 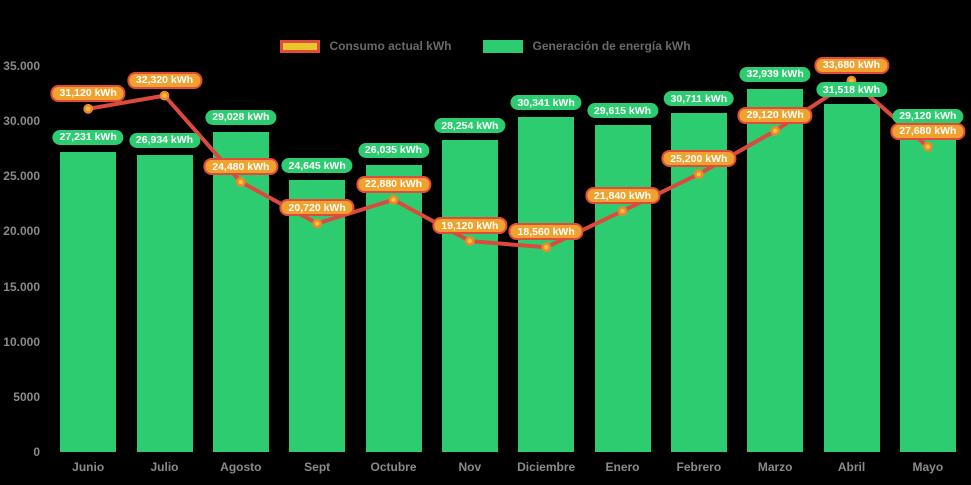 What do you see at coordinates (622, 467) in the screenshot?
I see `x-axis-label-enero: Enero` at bounding box center [622, 467].